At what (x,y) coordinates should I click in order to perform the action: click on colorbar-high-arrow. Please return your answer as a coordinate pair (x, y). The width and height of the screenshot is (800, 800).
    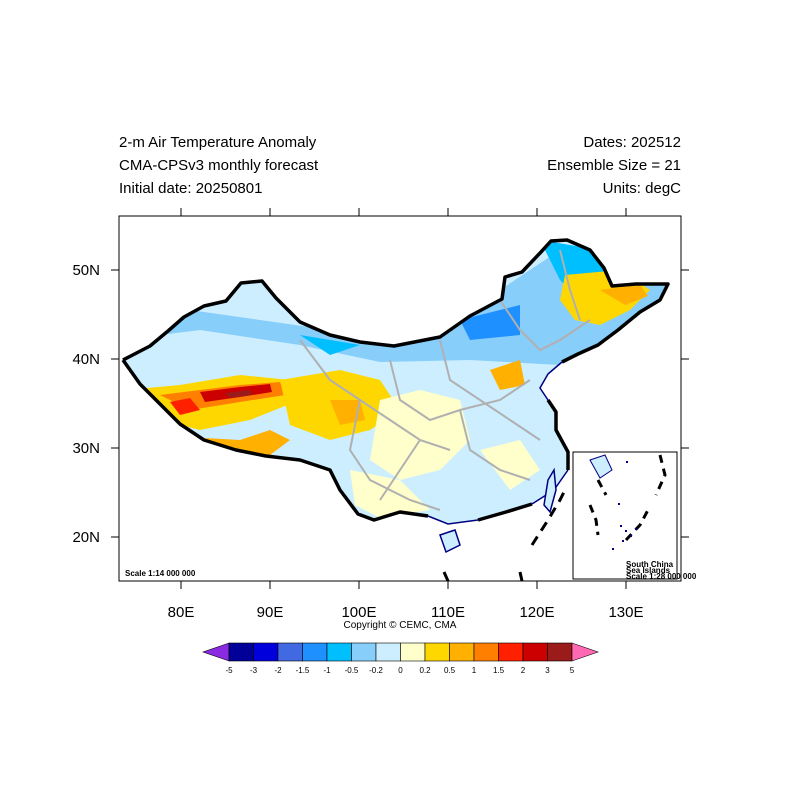
    Looking at the image, I should click on (585, 652).